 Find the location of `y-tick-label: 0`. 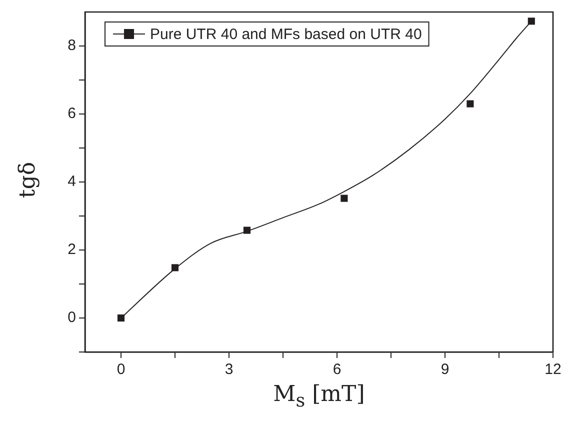

y-tick-label: 0 is located at coordinates (72, 317).